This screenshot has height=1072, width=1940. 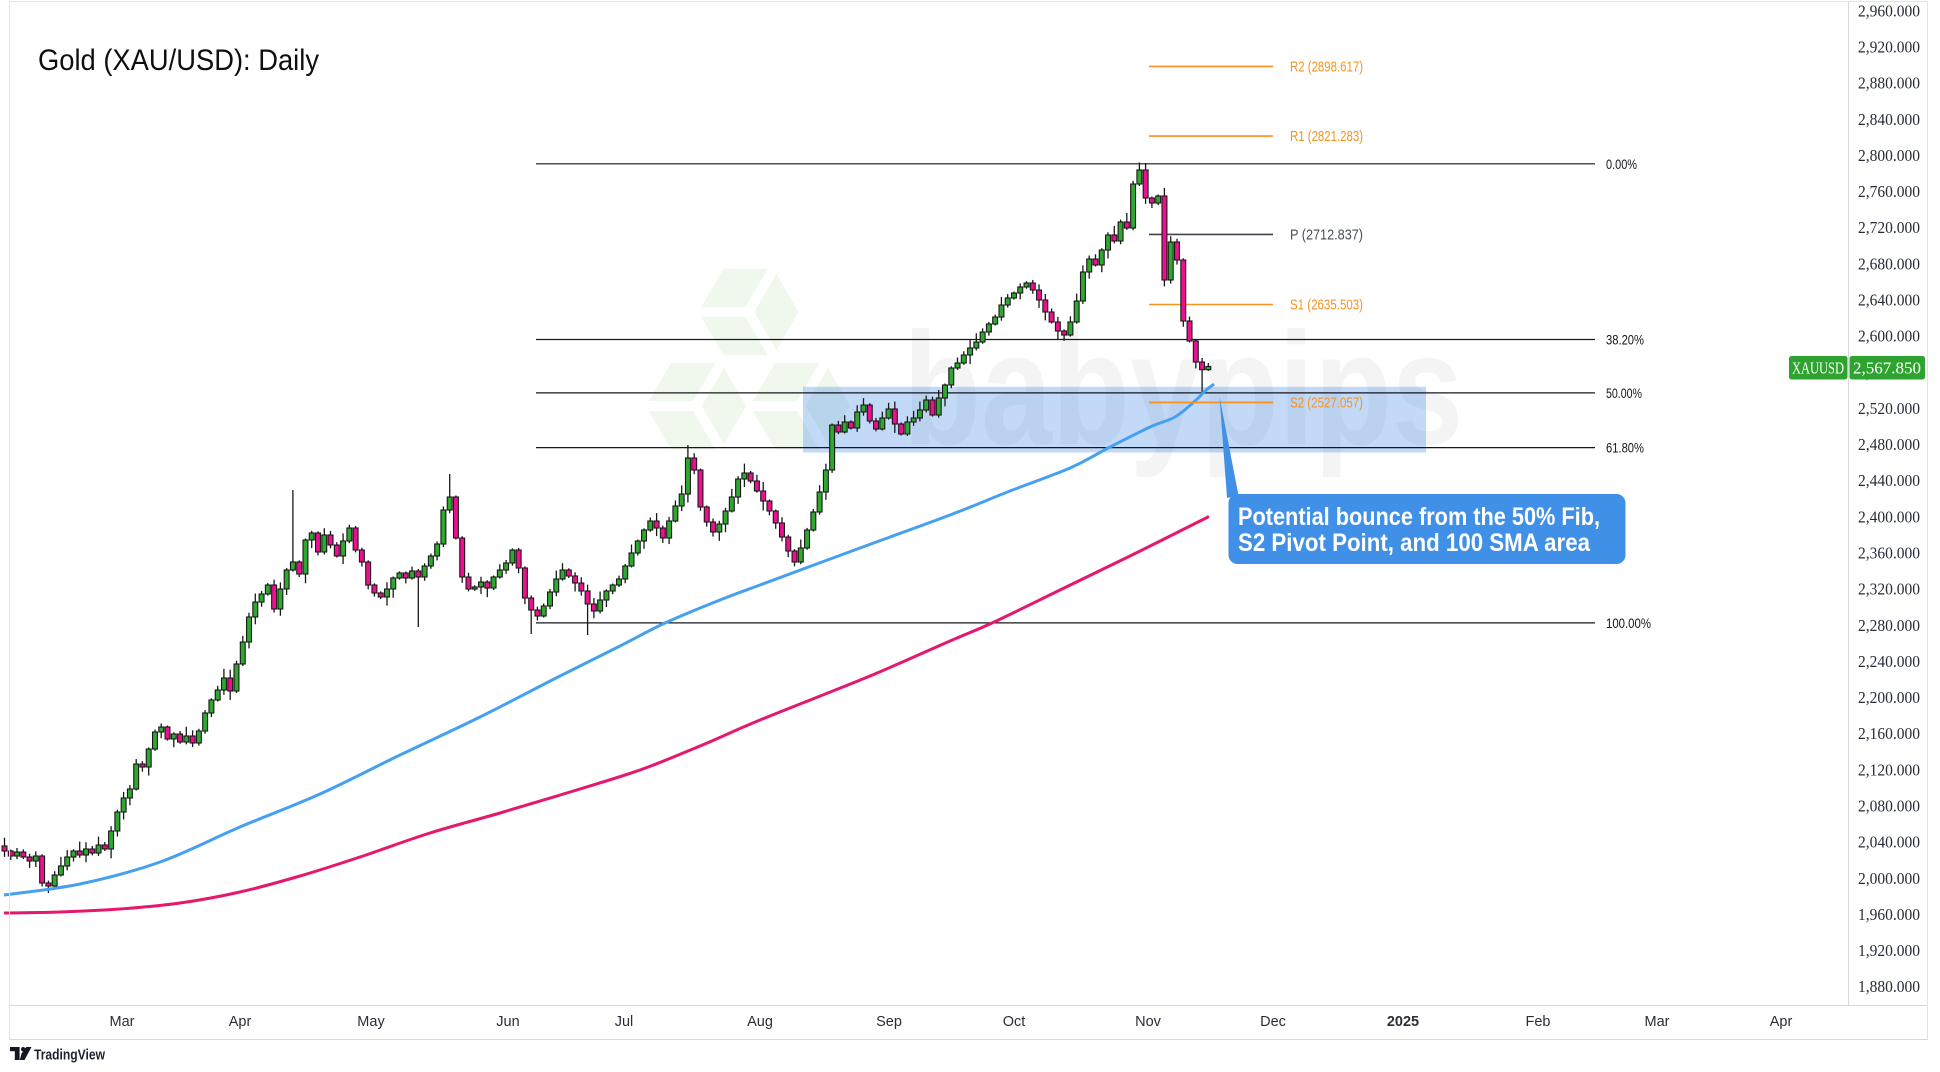 I want to click on svg-text: 2,440.000, so click(x=1889, y=480).